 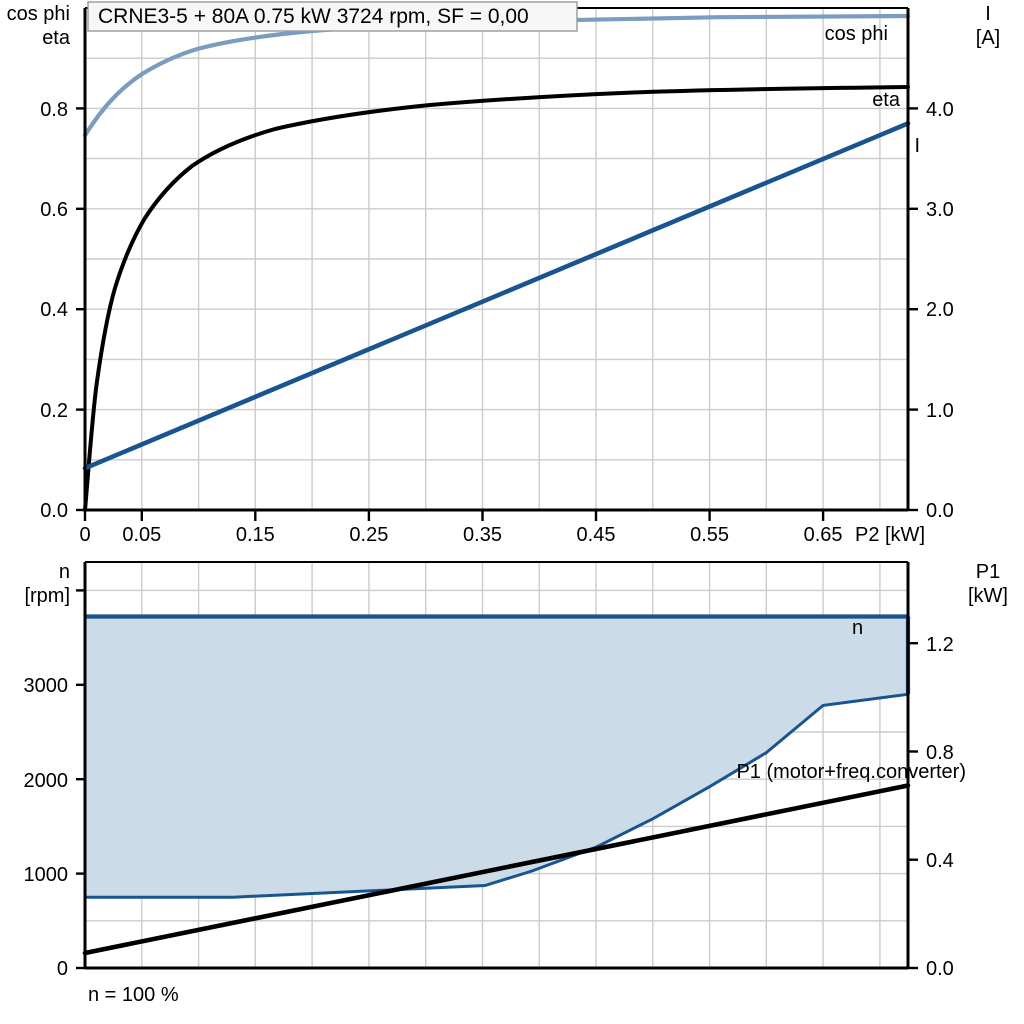 What do you see at coordinates (917, 146) in the screenshot?
I see `current-series-label: I` at bounding box center [917, 146].